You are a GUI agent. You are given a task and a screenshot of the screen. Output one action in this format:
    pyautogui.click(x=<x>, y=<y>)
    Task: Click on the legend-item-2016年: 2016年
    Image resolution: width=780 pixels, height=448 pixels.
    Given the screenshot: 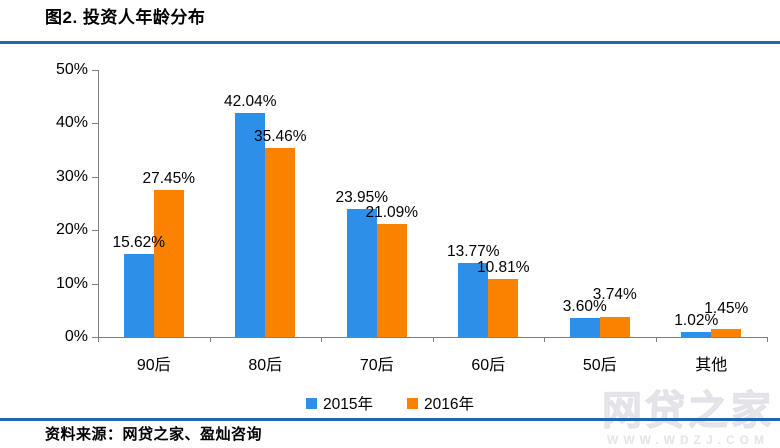 What is the action you would take?
    pyautogui.click(x=440, y=403)
    